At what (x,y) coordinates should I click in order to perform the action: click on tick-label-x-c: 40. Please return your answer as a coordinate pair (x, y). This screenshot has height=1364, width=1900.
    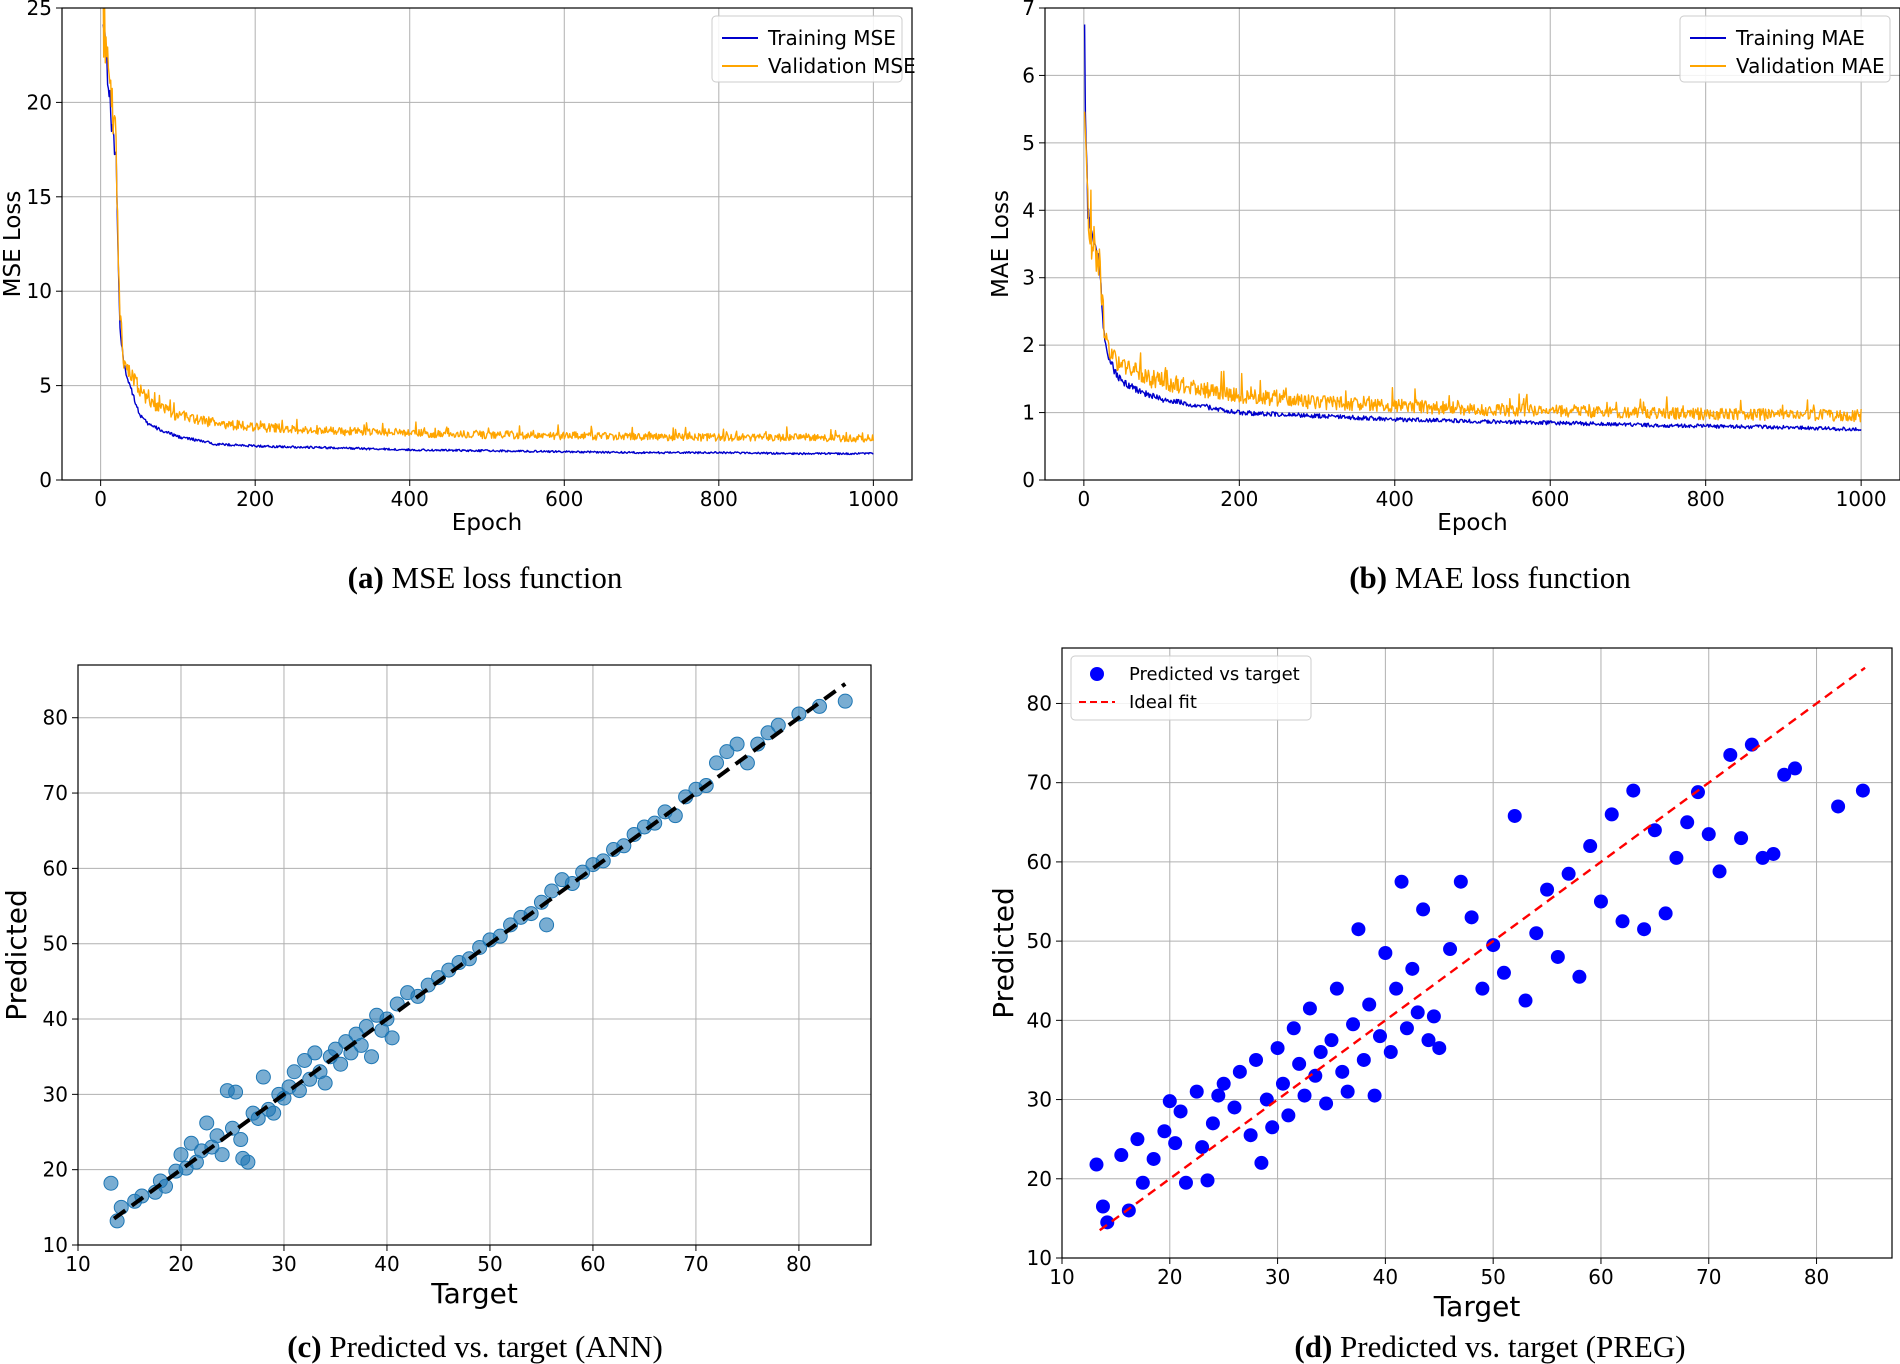
    Looking at the image, I should click on (386, 1264).